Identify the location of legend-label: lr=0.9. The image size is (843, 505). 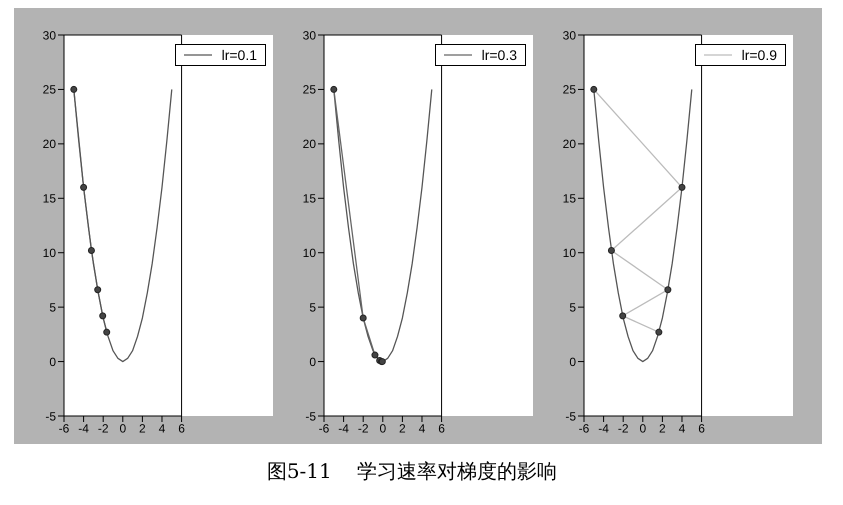
(759, 55).